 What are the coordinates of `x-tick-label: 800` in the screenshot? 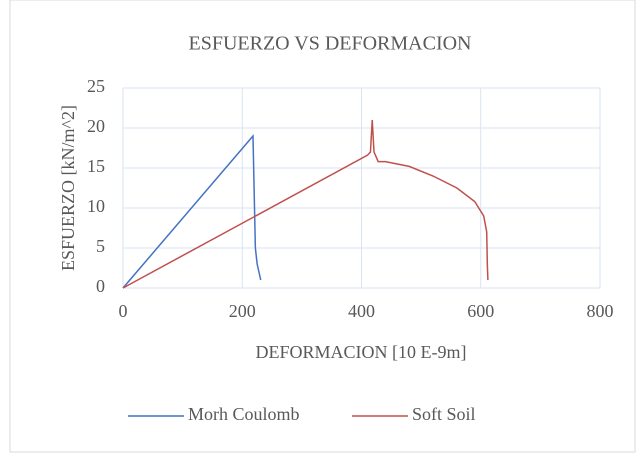 It's located at (600, 311).